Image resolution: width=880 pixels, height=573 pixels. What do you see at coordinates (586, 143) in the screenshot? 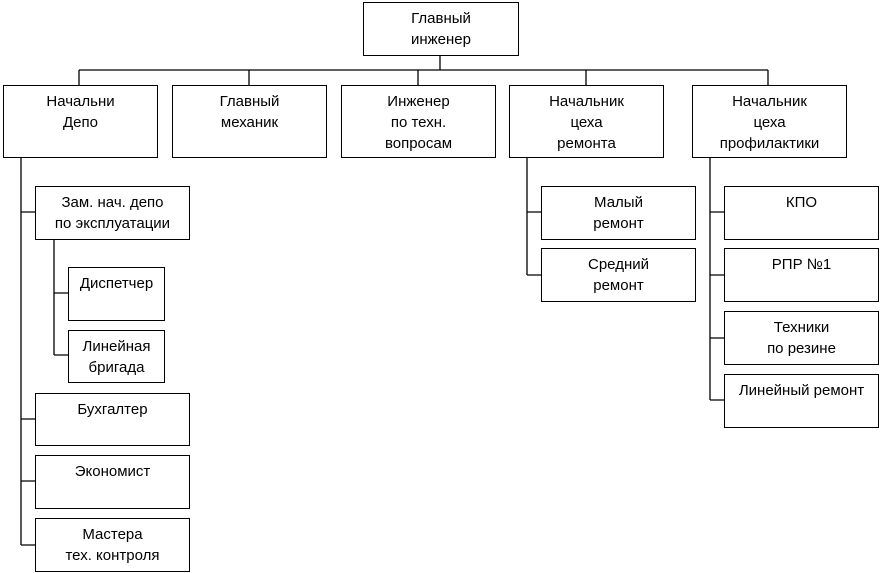
I see `node-label-line: ремонта` at bounding box center [586, 143].